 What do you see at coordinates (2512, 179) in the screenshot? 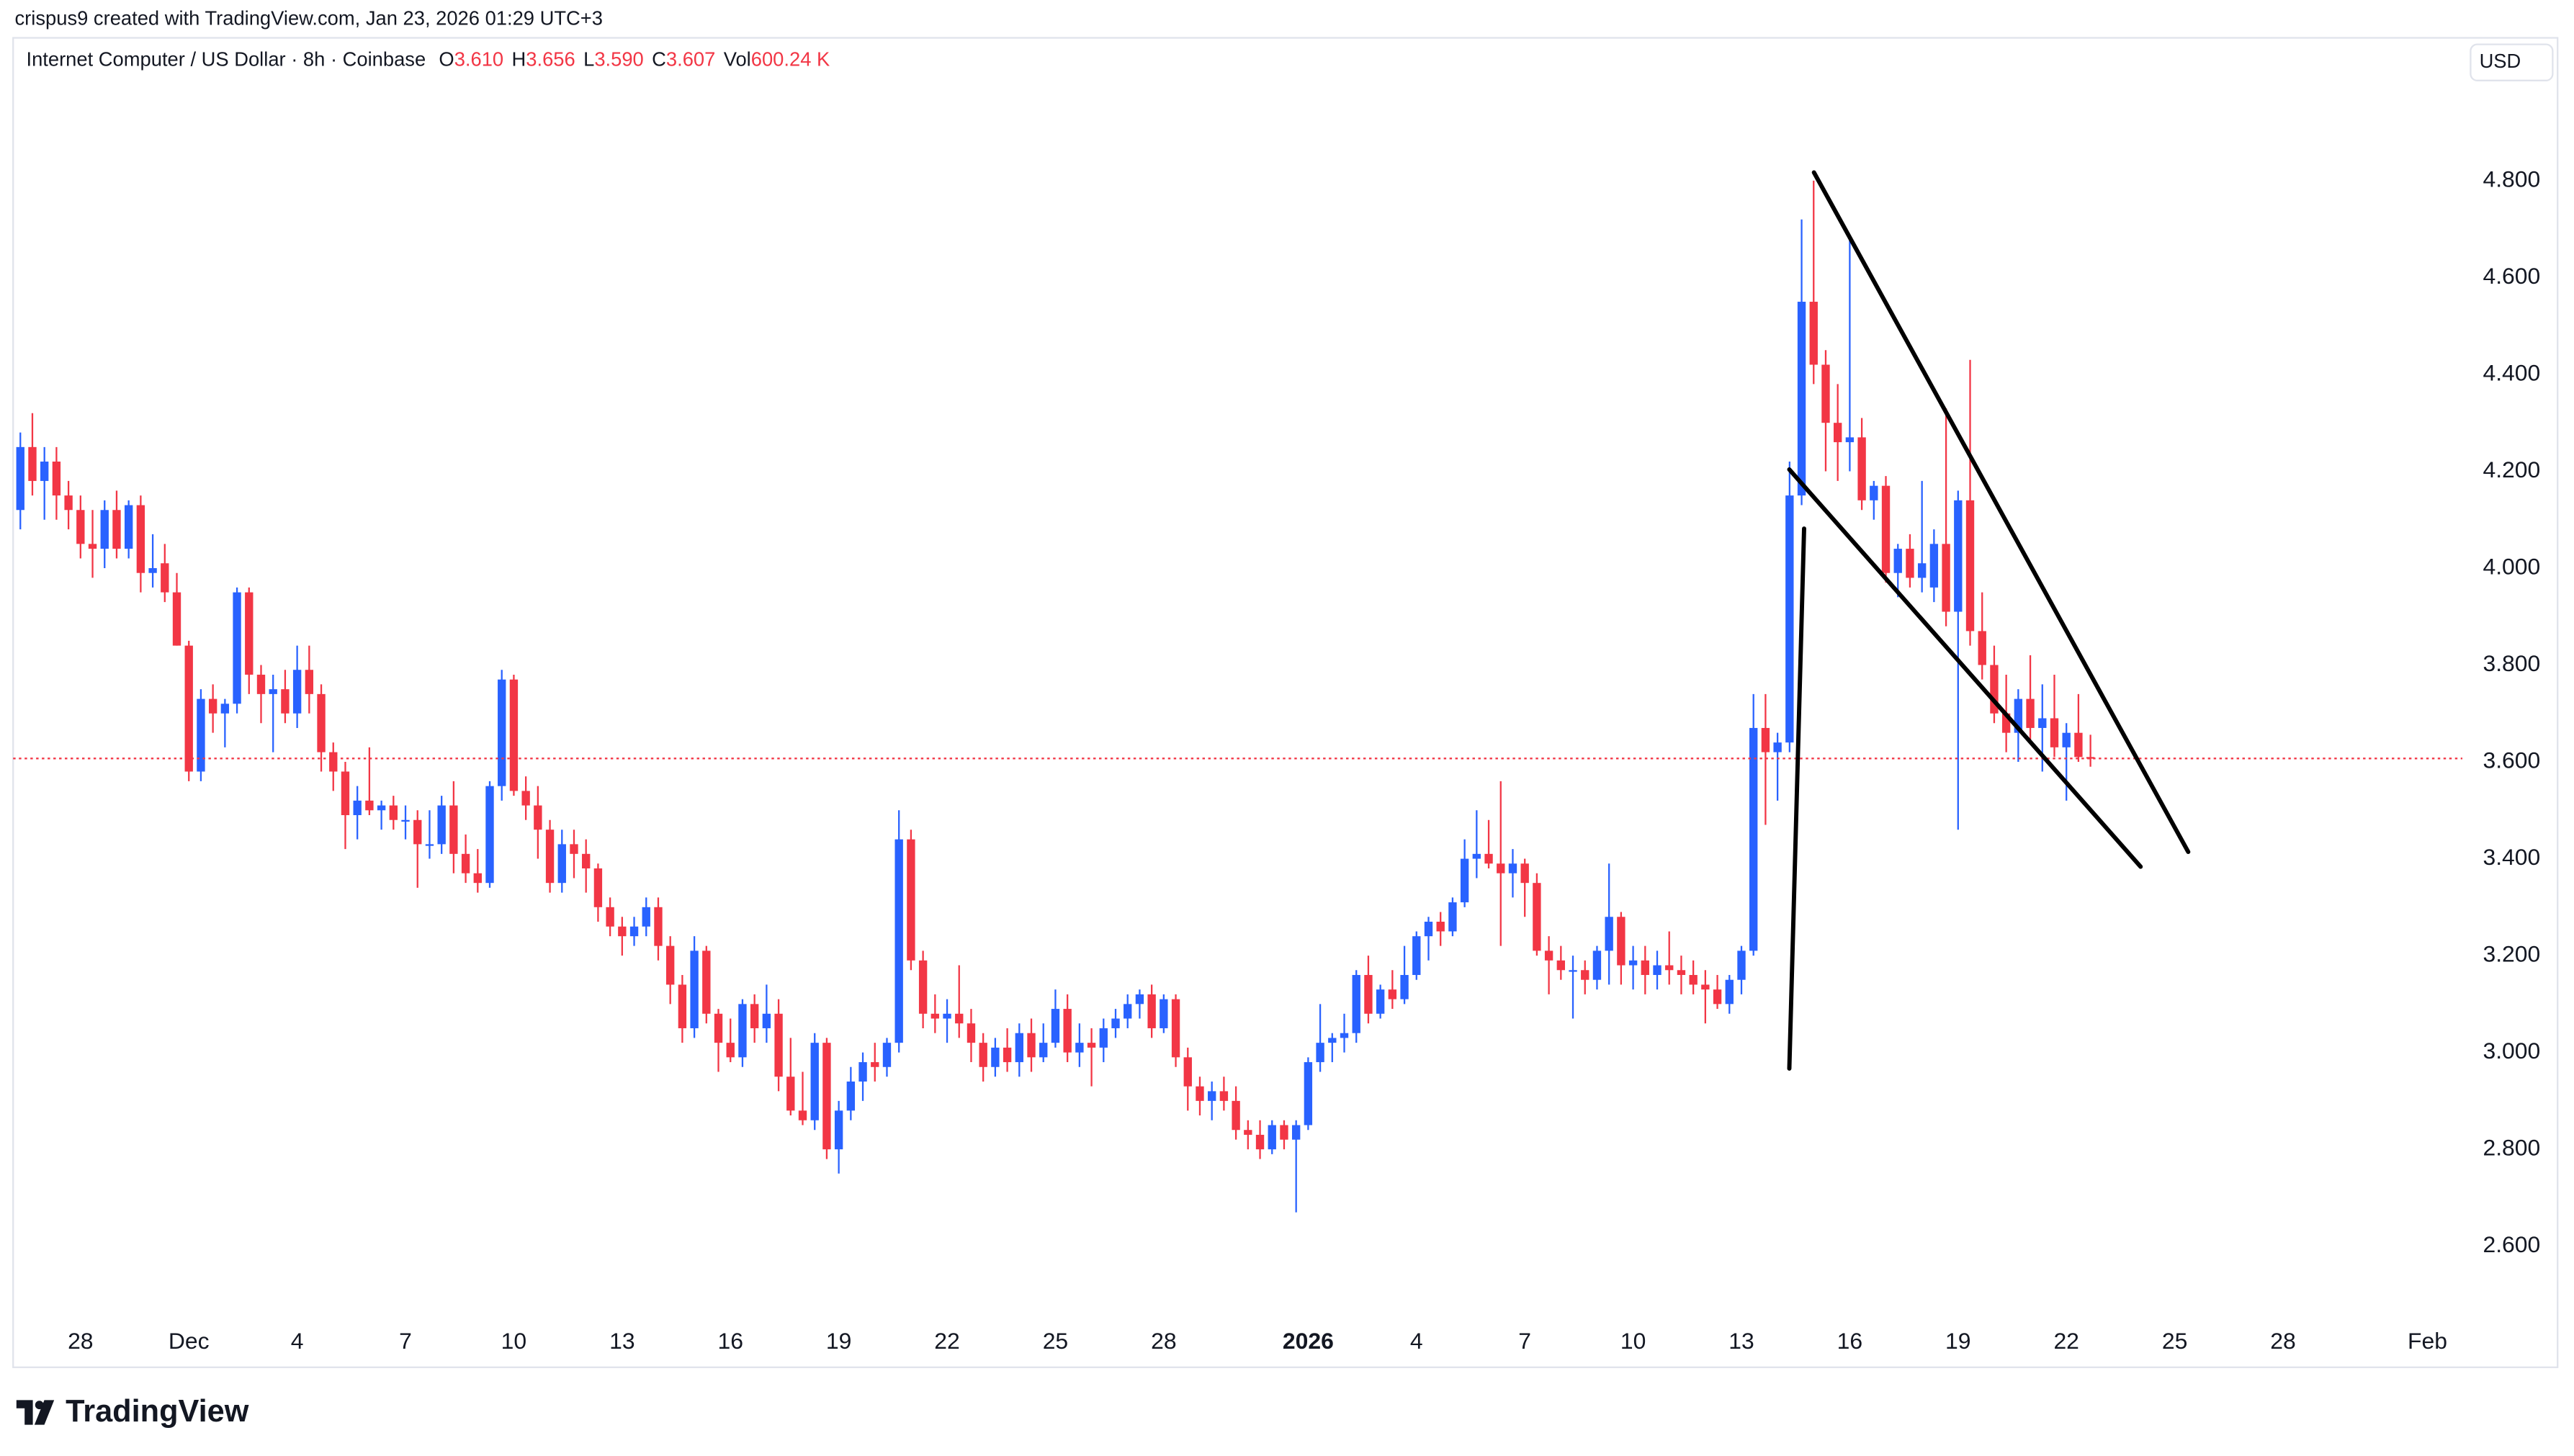
I see `y-tick-label: 4.800` at bounding box center [2512, 179].